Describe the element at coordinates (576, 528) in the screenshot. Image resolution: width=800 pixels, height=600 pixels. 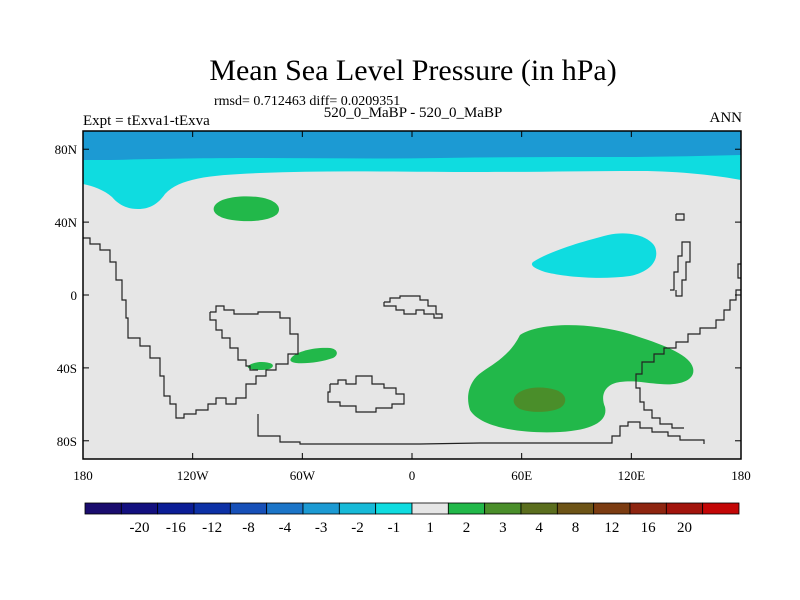
I see `colorbar-label: 8` at that location.